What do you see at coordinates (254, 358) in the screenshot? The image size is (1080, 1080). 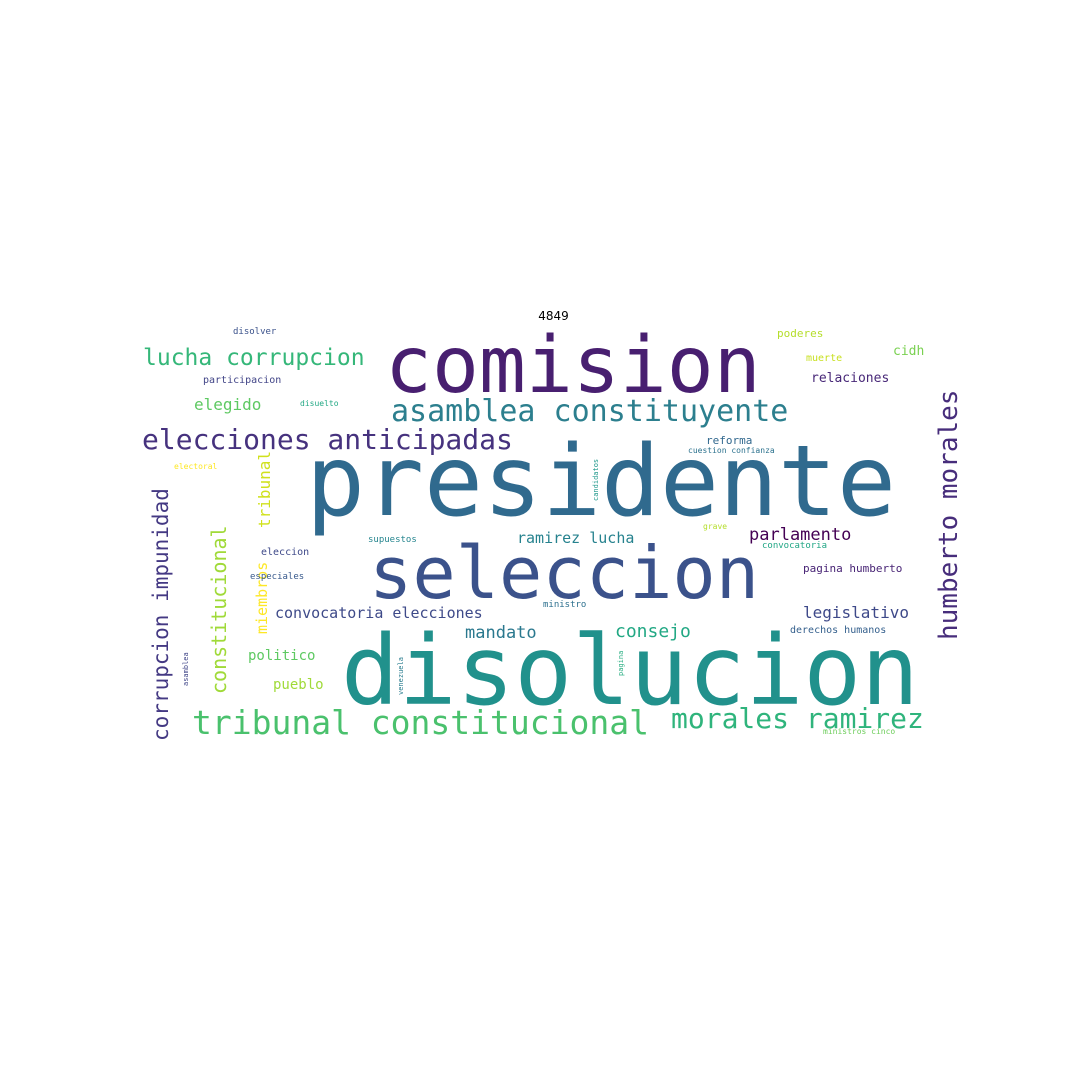 I see `word-lucha-corrupcion: lucha corrupcion` at bounding box center [254, 358].